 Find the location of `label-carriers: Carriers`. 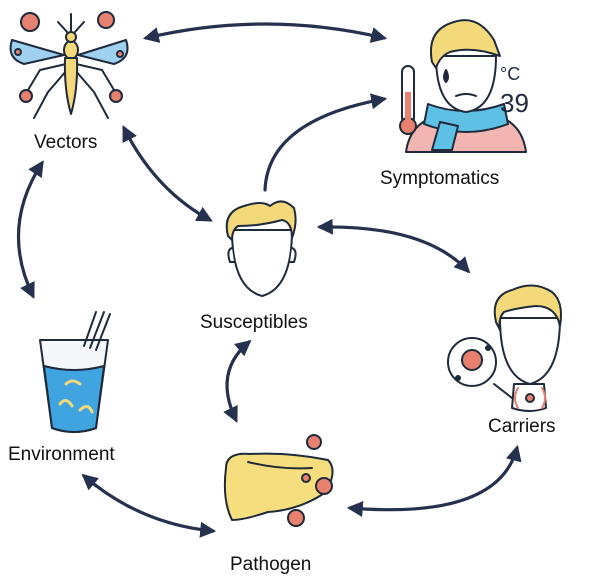

label-carriers: Carriers is located at coordinates (522, 426).